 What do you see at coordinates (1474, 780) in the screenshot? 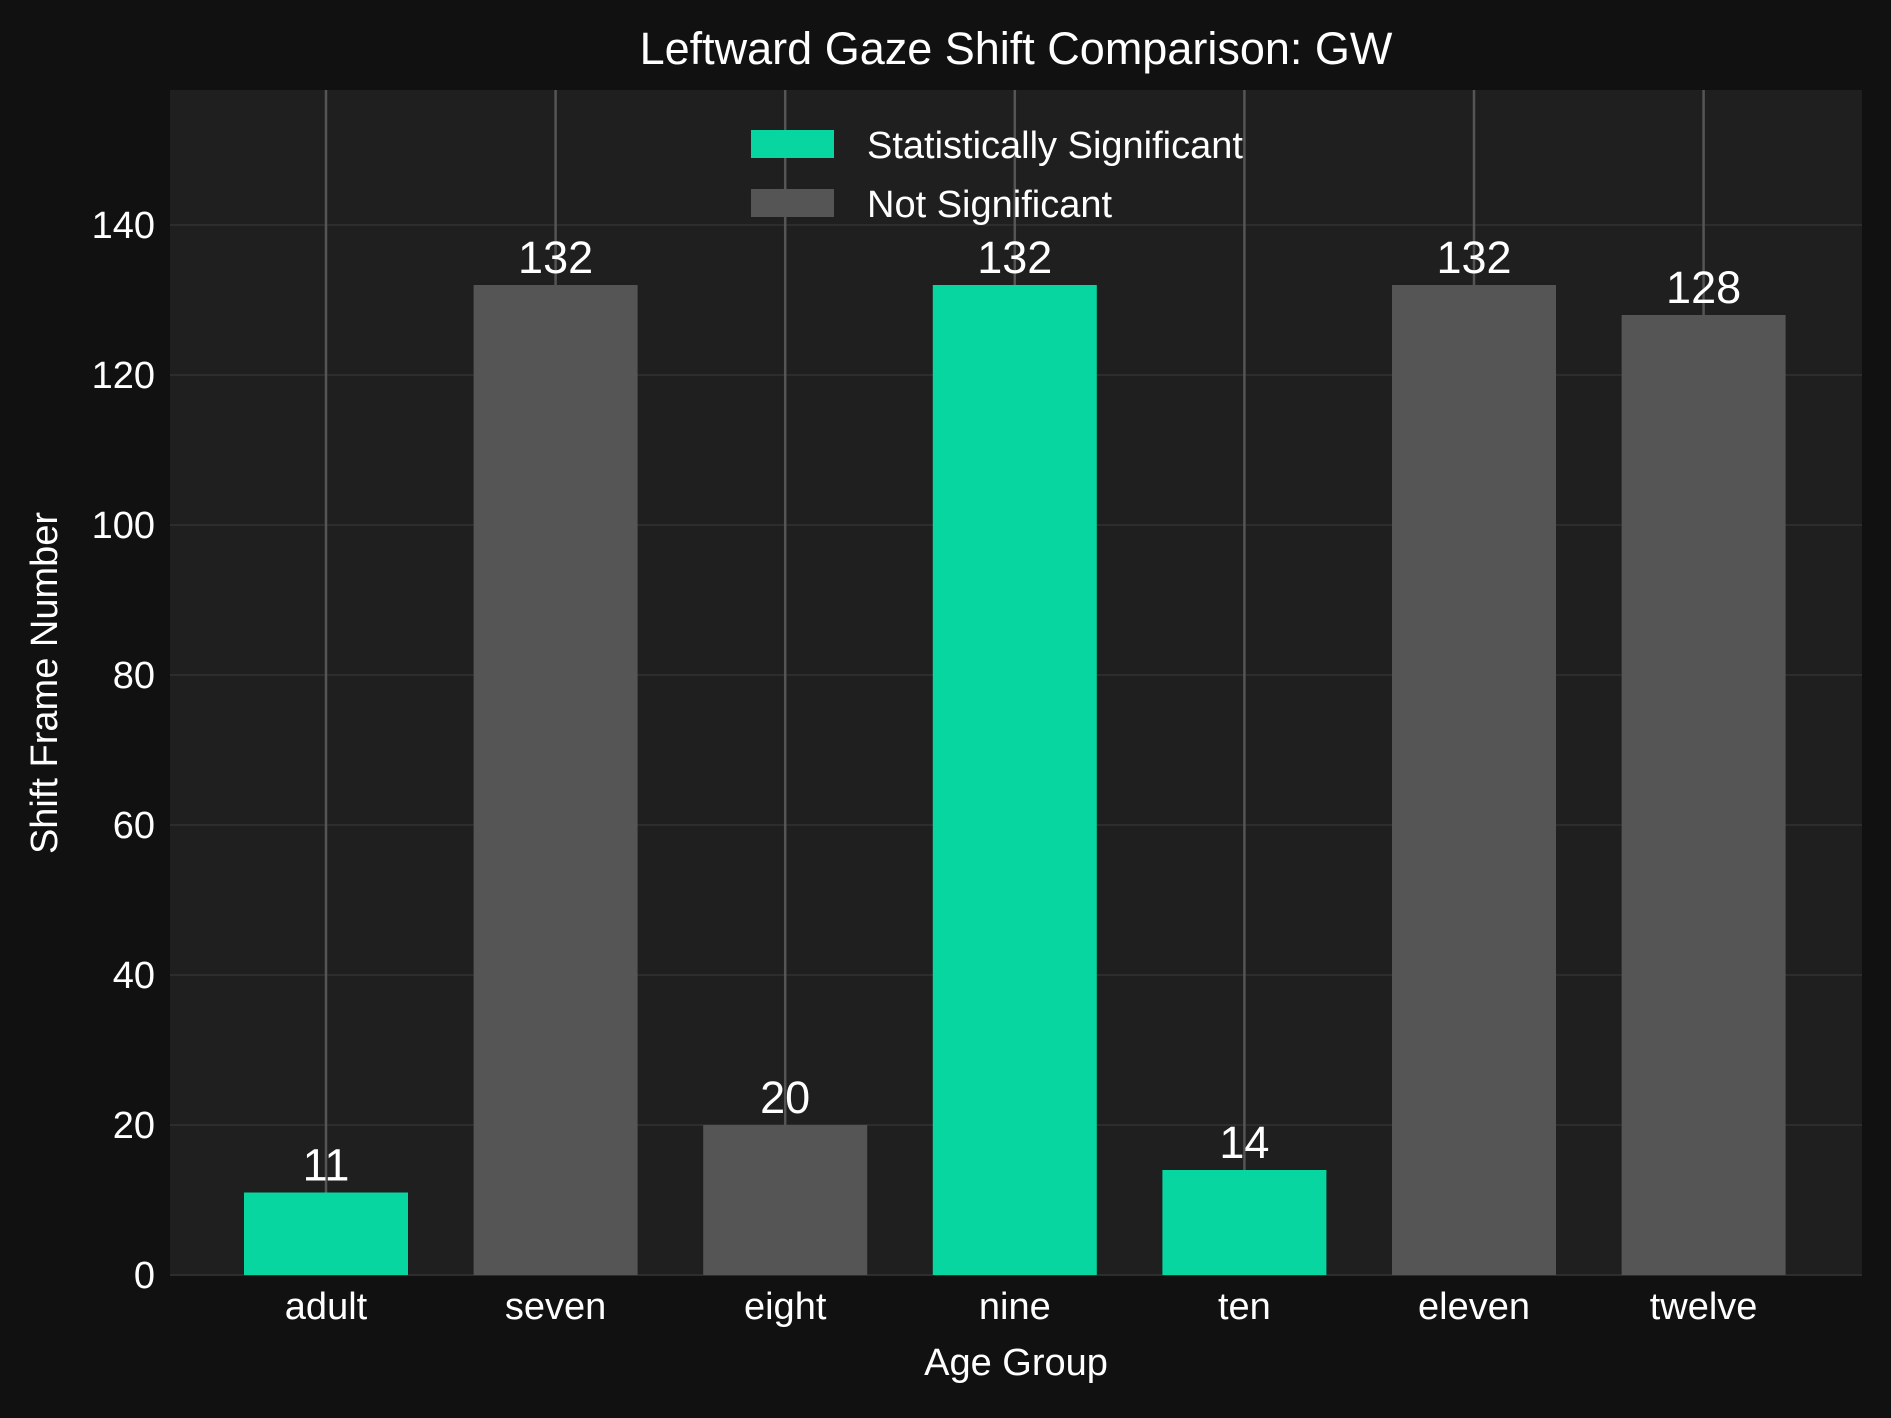
I see `bar-eleven` at bounding box center [1474, 780].